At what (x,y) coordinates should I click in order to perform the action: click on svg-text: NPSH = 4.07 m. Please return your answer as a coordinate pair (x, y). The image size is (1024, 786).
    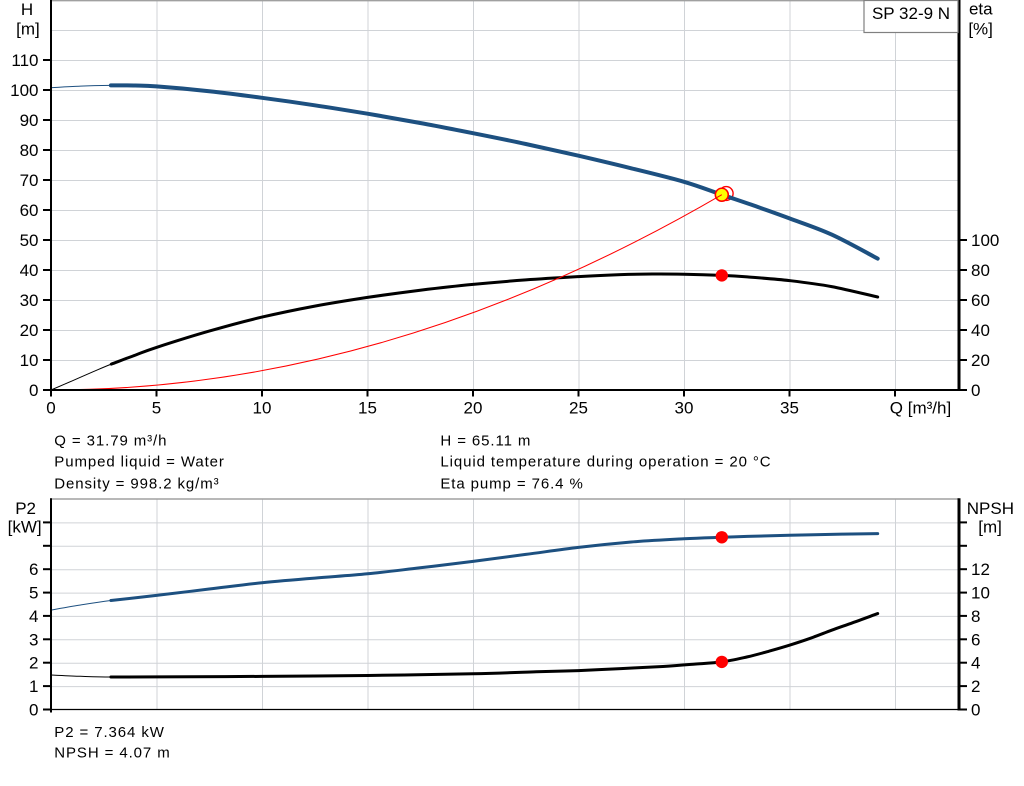
    Looking at the image, I should click on (112, 752).